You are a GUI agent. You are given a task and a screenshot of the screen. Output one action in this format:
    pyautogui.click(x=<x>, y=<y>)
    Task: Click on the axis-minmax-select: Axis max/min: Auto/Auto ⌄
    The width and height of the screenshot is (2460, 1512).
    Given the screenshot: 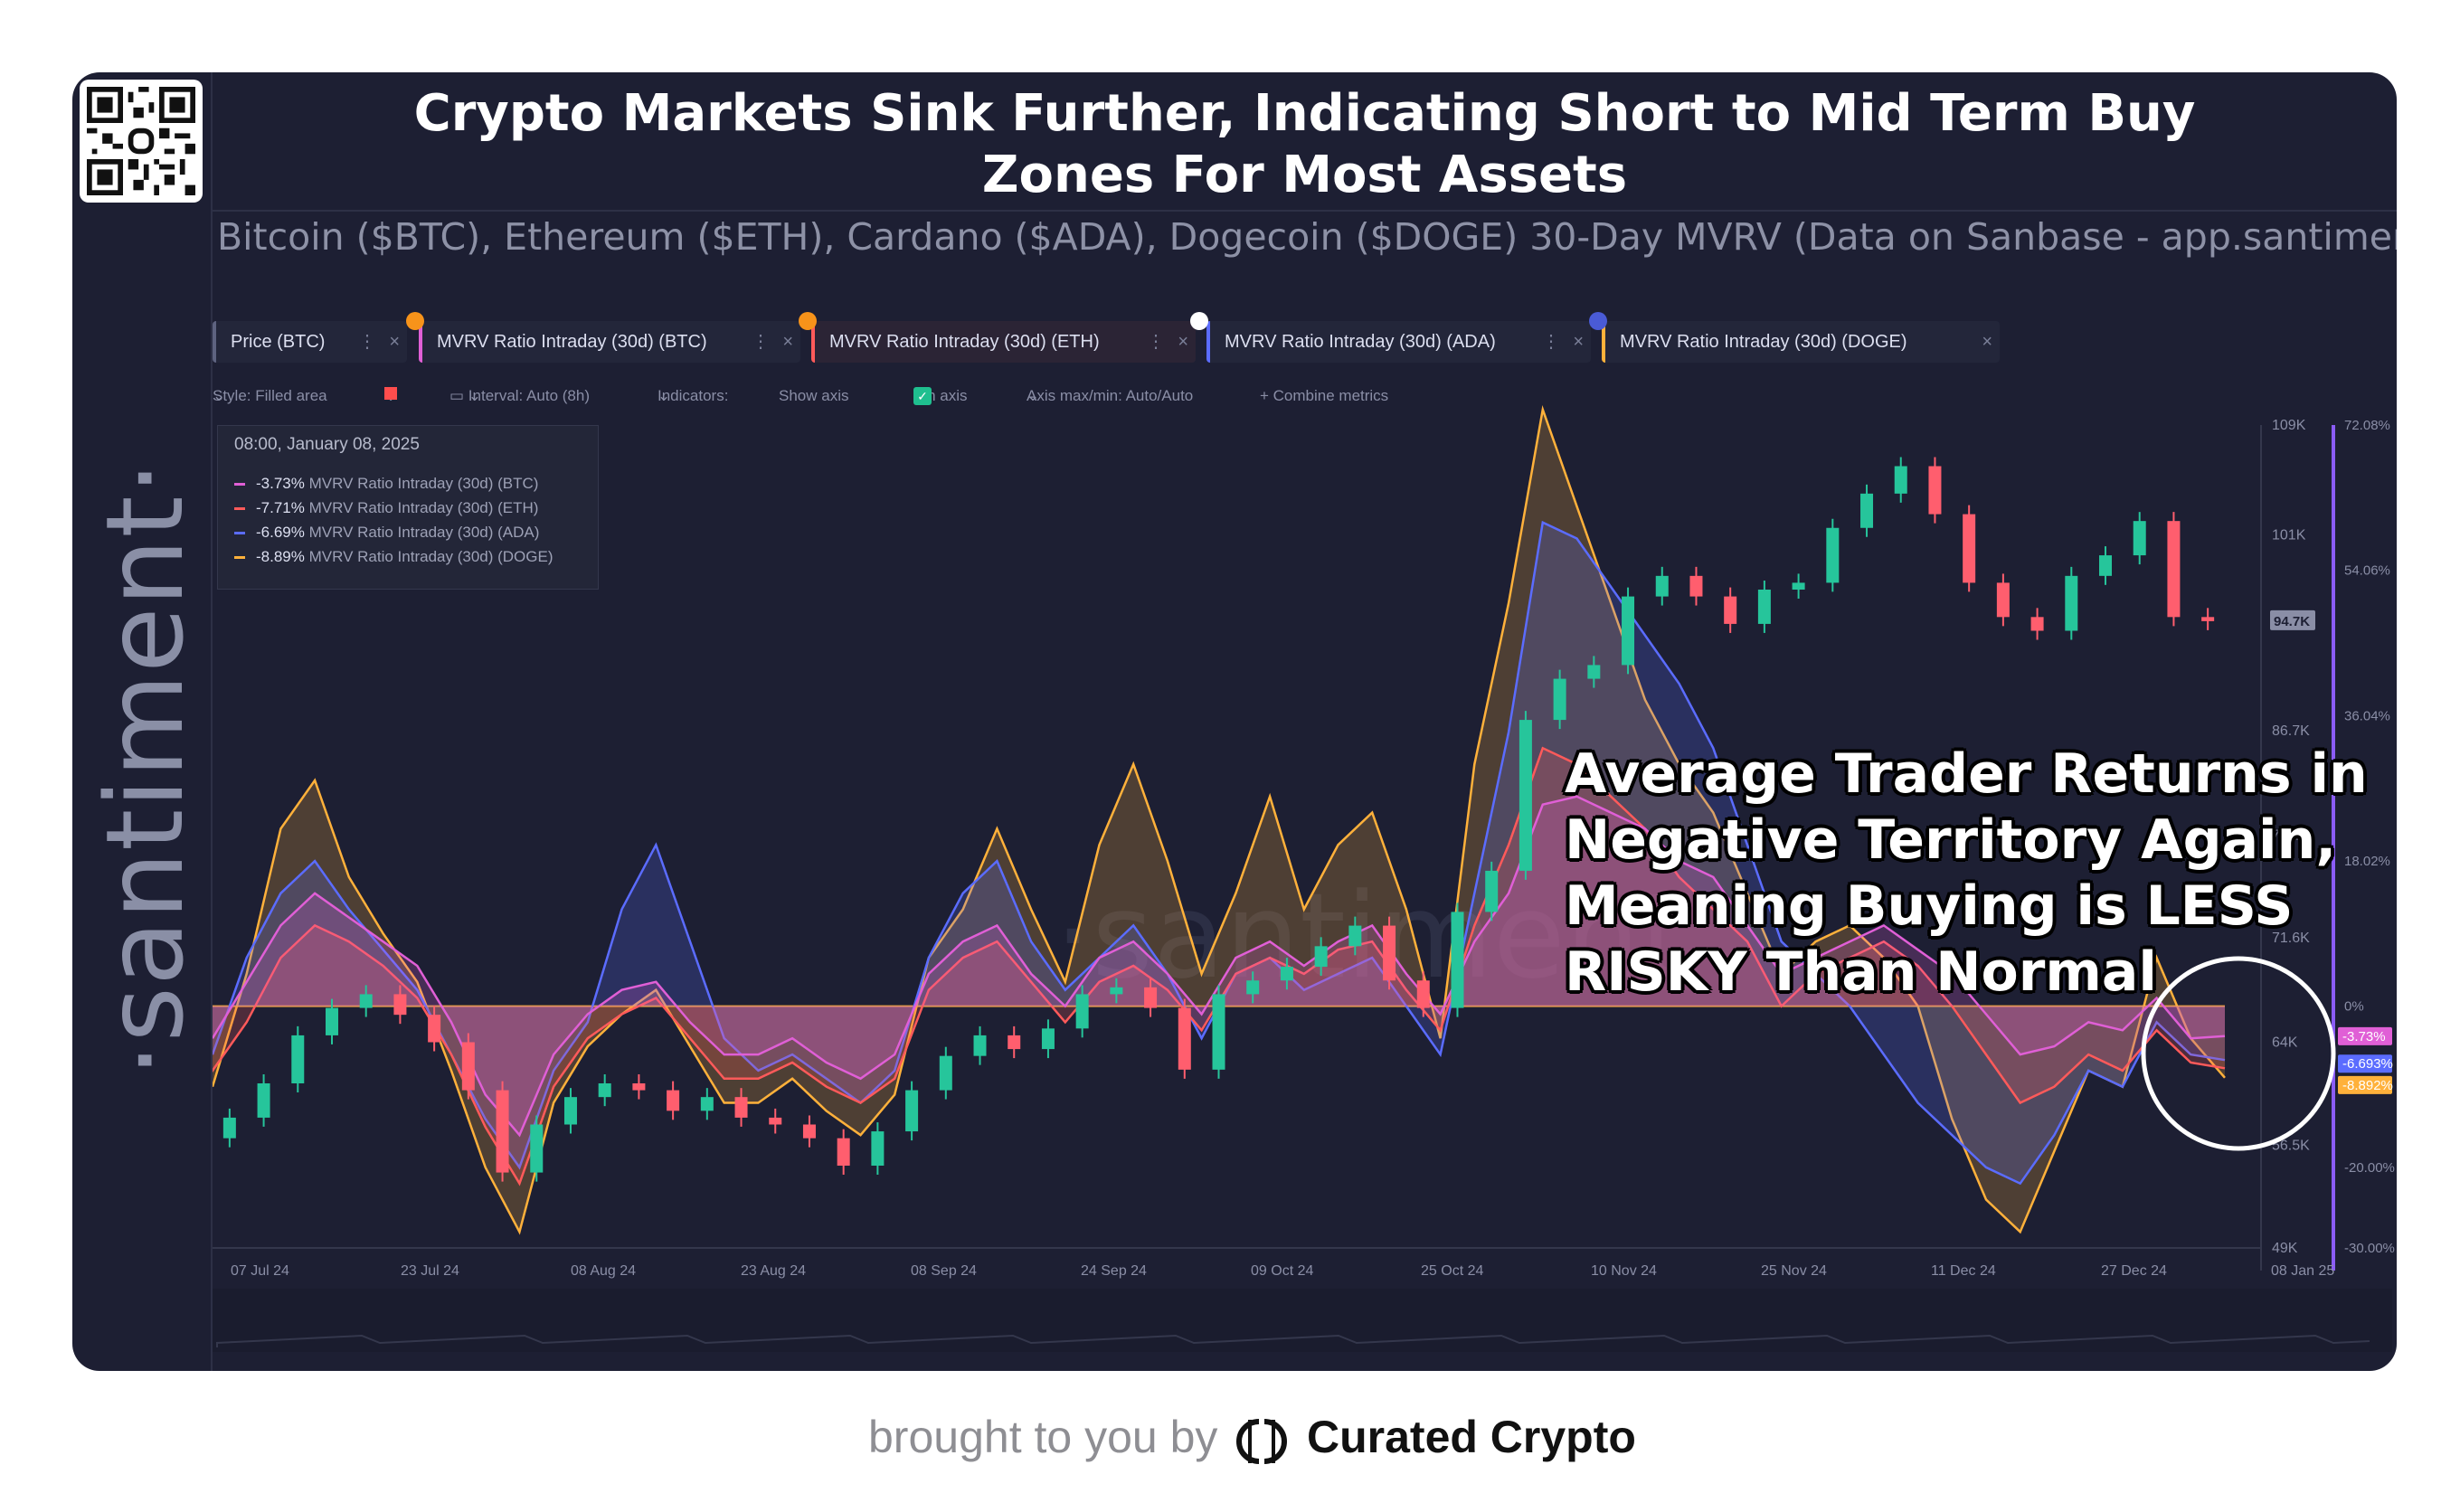 What is the action you would take?
    pyautogui.click(x=1111, y=395)
    